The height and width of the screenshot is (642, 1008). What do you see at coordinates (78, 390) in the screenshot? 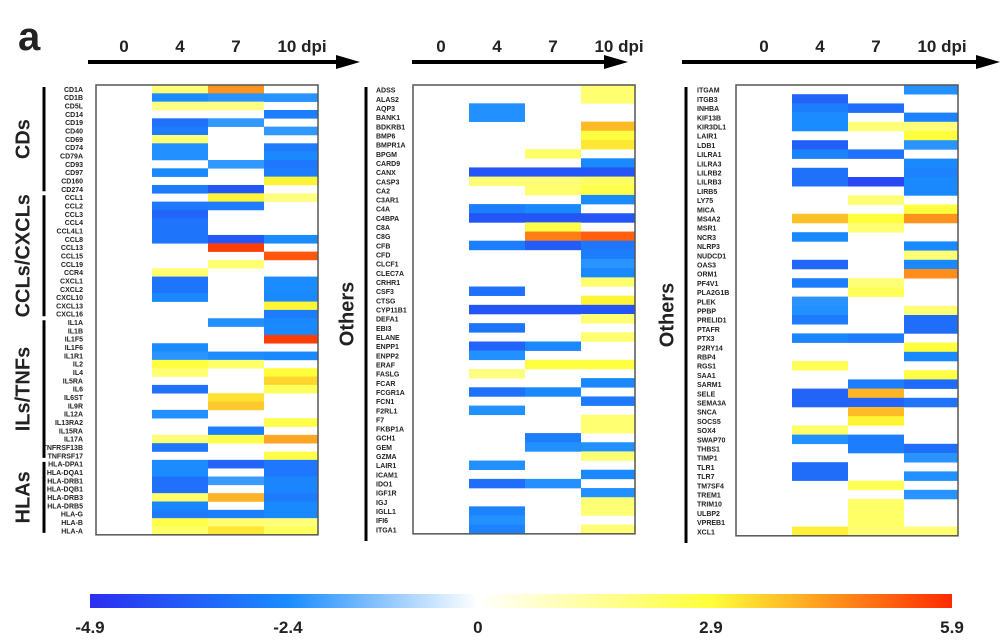
I see `gene-label: IL6` at bounding box center [78, 390].